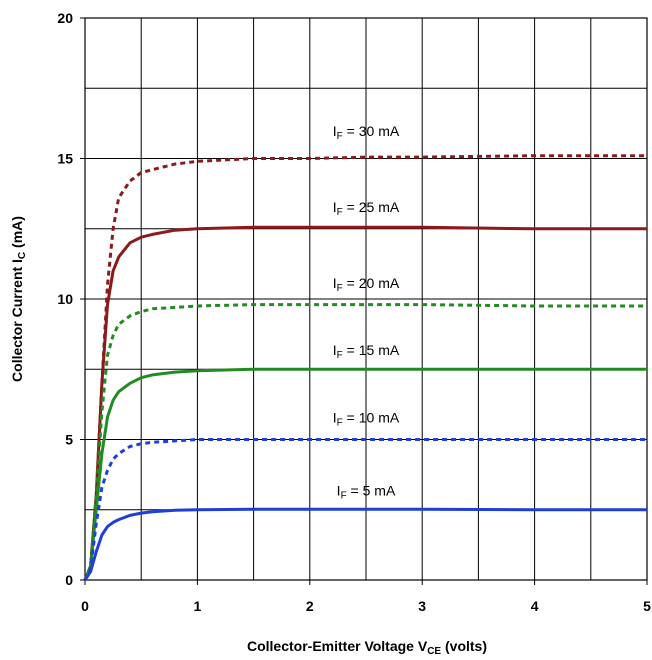 This screenshot has width=652, height=660. I want to click on x-tick-label: 4, so click(535, 606).